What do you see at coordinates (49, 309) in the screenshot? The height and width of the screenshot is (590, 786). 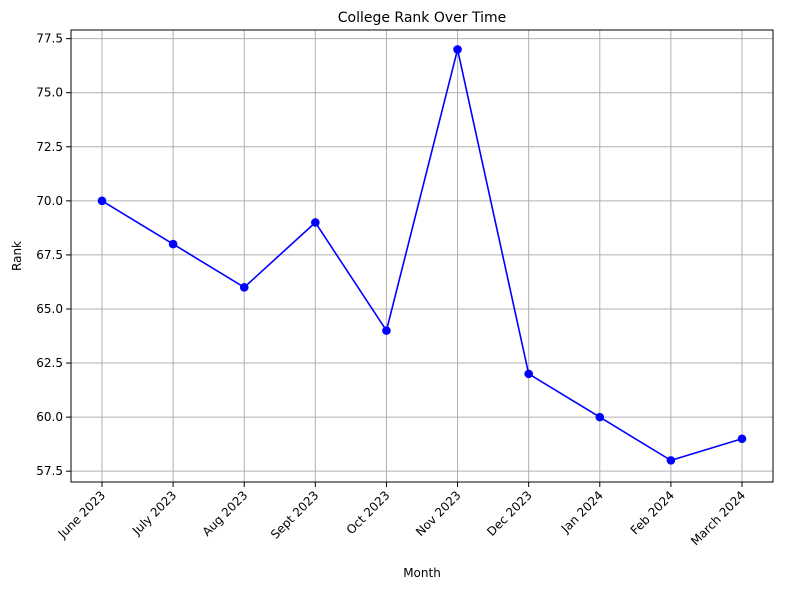 I see `y-tick-label: 65.0` at bounding box center [49, 309].